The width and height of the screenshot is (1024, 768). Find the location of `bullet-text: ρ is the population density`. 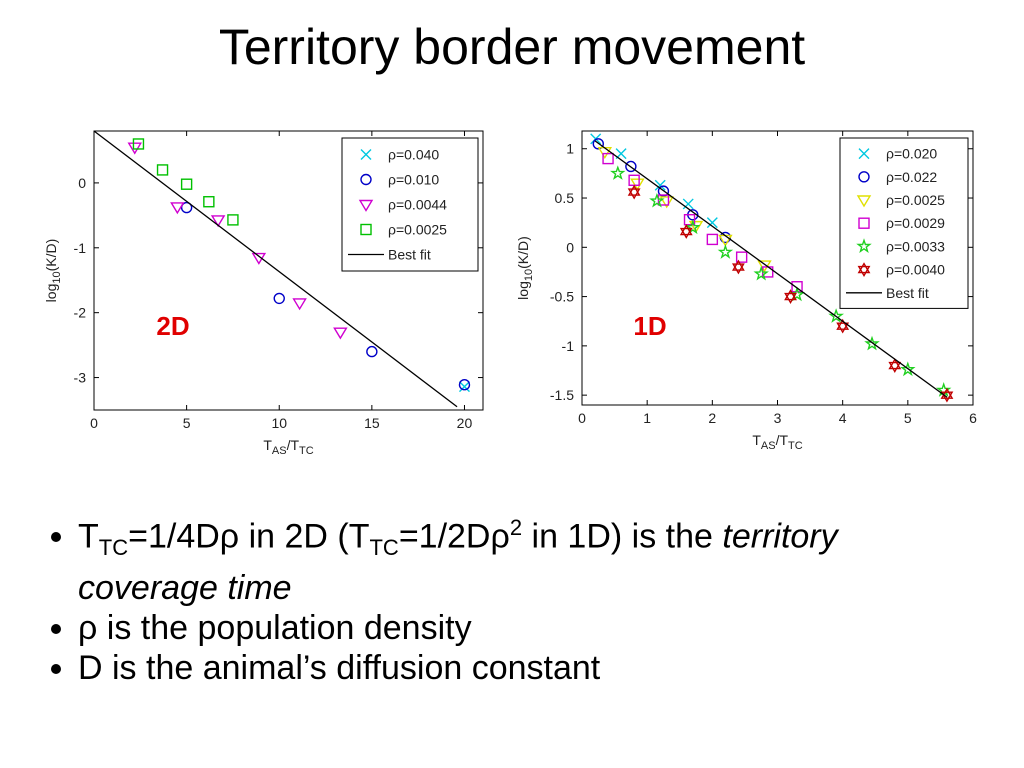

bullet-text: ρ is the population density is located at coordinates (275, 628).